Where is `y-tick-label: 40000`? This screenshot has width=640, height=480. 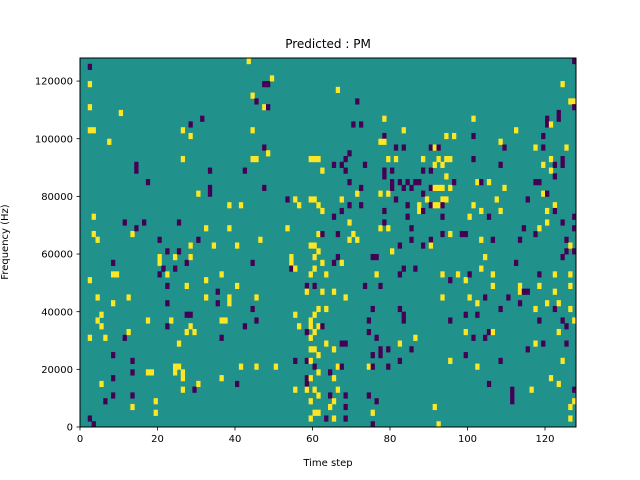
y-tick-label: 40000 is located at coordinates (57, 312).